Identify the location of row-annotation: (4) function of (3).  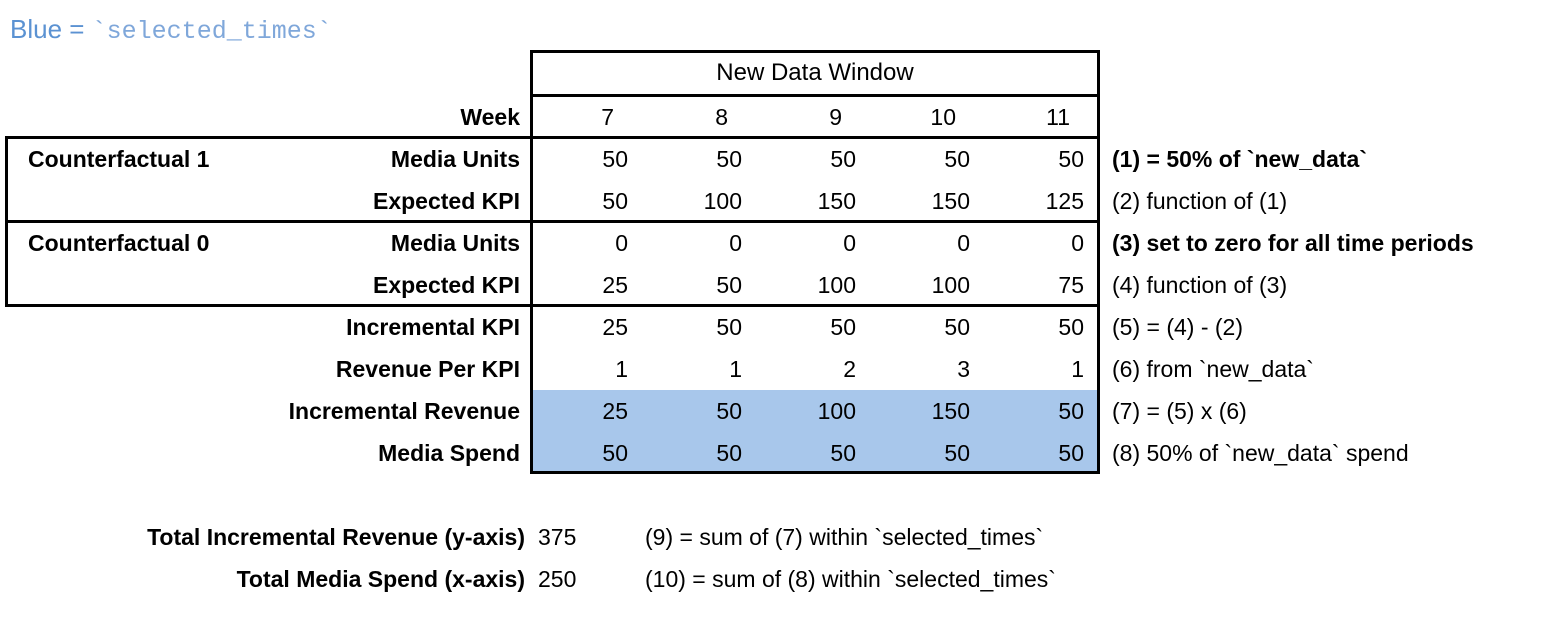
(1200, 285).